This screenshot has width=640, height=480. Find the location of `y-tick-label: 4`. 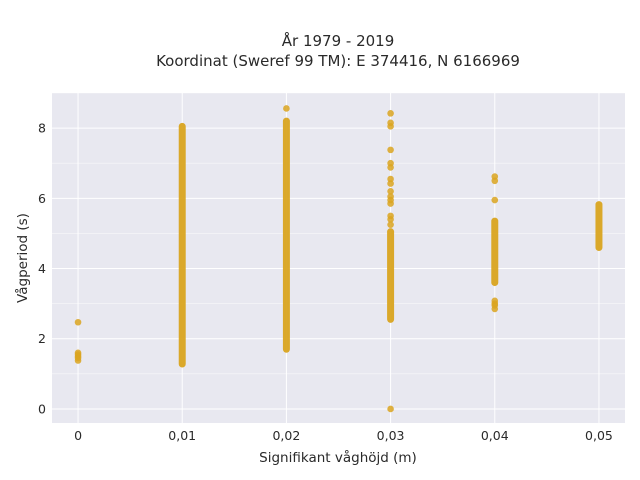

y-tick-label: 4 is located at coordinates (42, 268).